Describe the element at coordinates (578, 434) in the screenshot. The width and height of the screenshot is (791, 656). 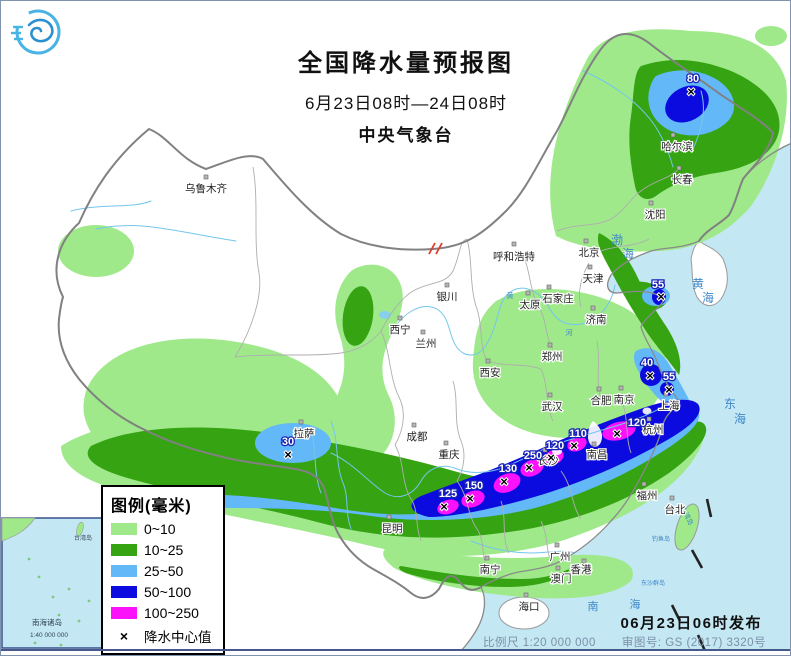
I see `rain-center-value: 110` at that location.